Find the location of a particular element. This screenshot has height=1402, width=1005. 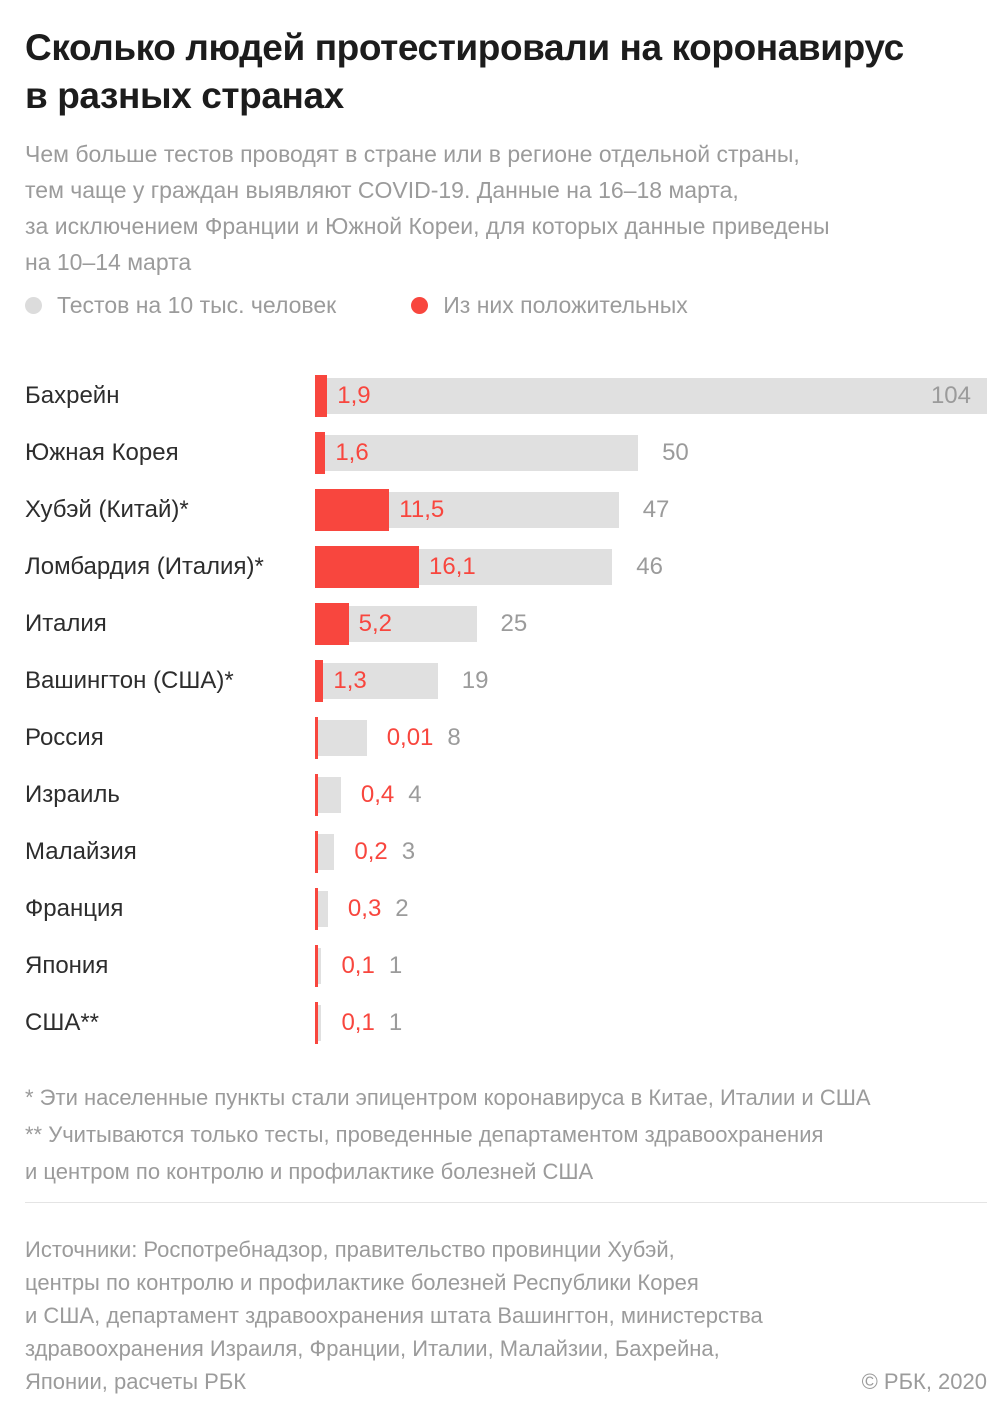

tests-value: 50 is located at coordinates (675, 452).